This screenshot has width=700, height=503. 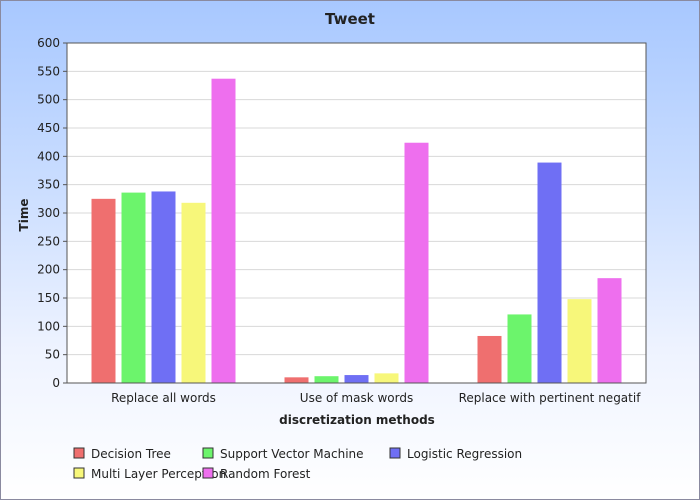 I want to click on legend-label: Decision Tree, so click(x=131, y=454).